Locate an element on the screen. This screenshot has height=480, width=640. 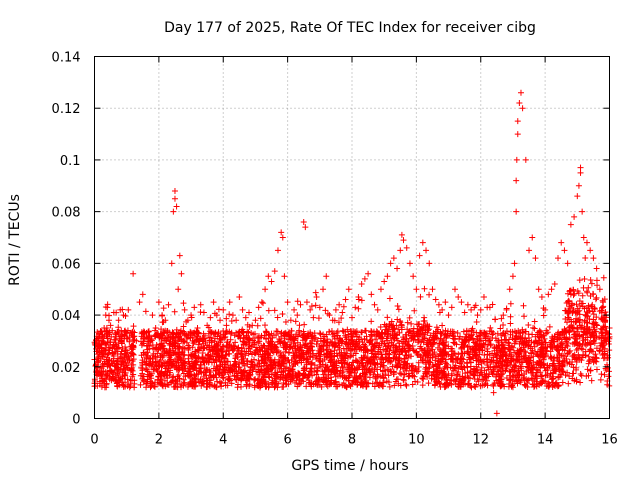
x-tick-label: 6 is located at coordinates (287, 440).